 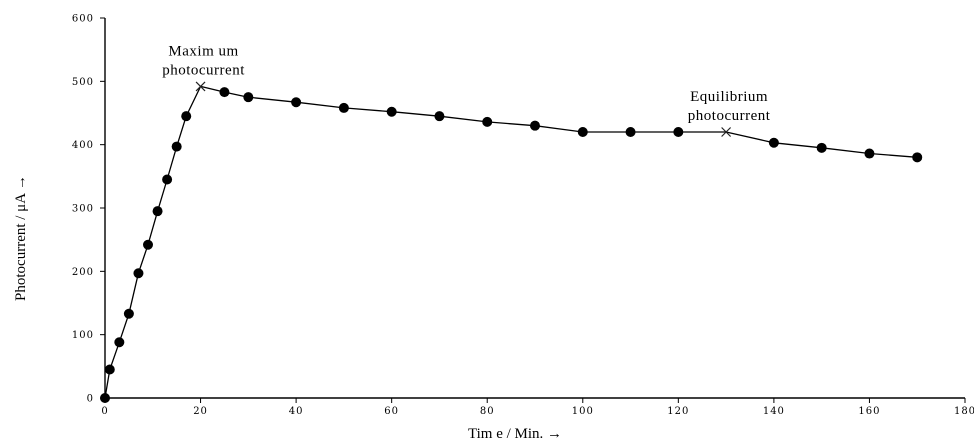 What do you see at coordinates (729, 97) in the screenshot?
I see `annotation-label: Equilibrium` at bounding box center [729, 97].